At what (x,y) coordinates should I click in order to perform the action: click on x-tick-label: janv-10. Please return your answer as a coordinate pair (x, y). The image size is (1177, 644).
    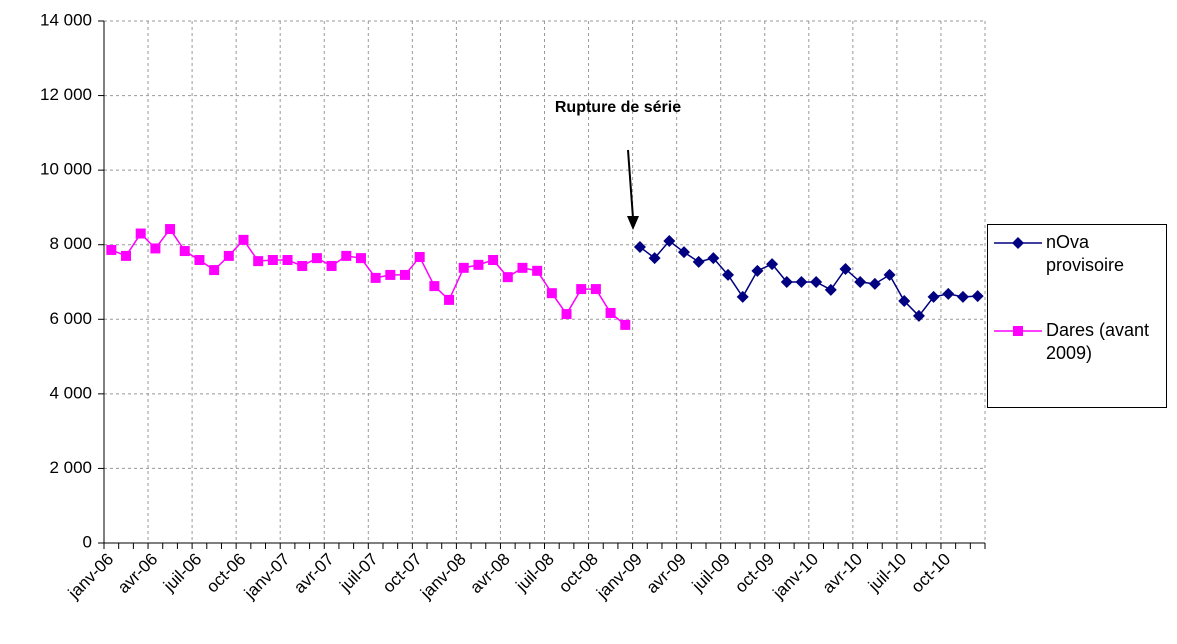
    Looking at the image, I should click on (796, 577).